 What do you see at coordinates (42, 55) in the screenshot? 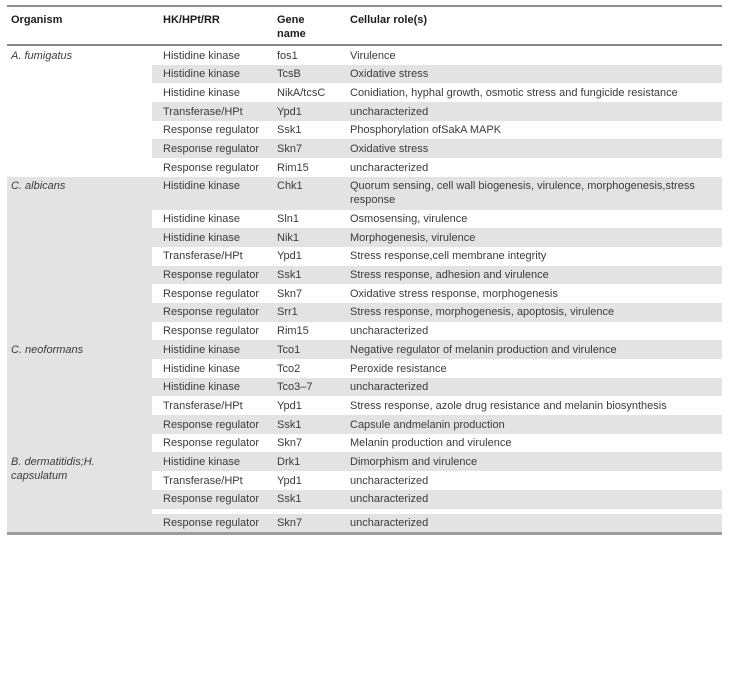
I see `organism-cell: A. fumigatus` at bounding box center [42, 55].